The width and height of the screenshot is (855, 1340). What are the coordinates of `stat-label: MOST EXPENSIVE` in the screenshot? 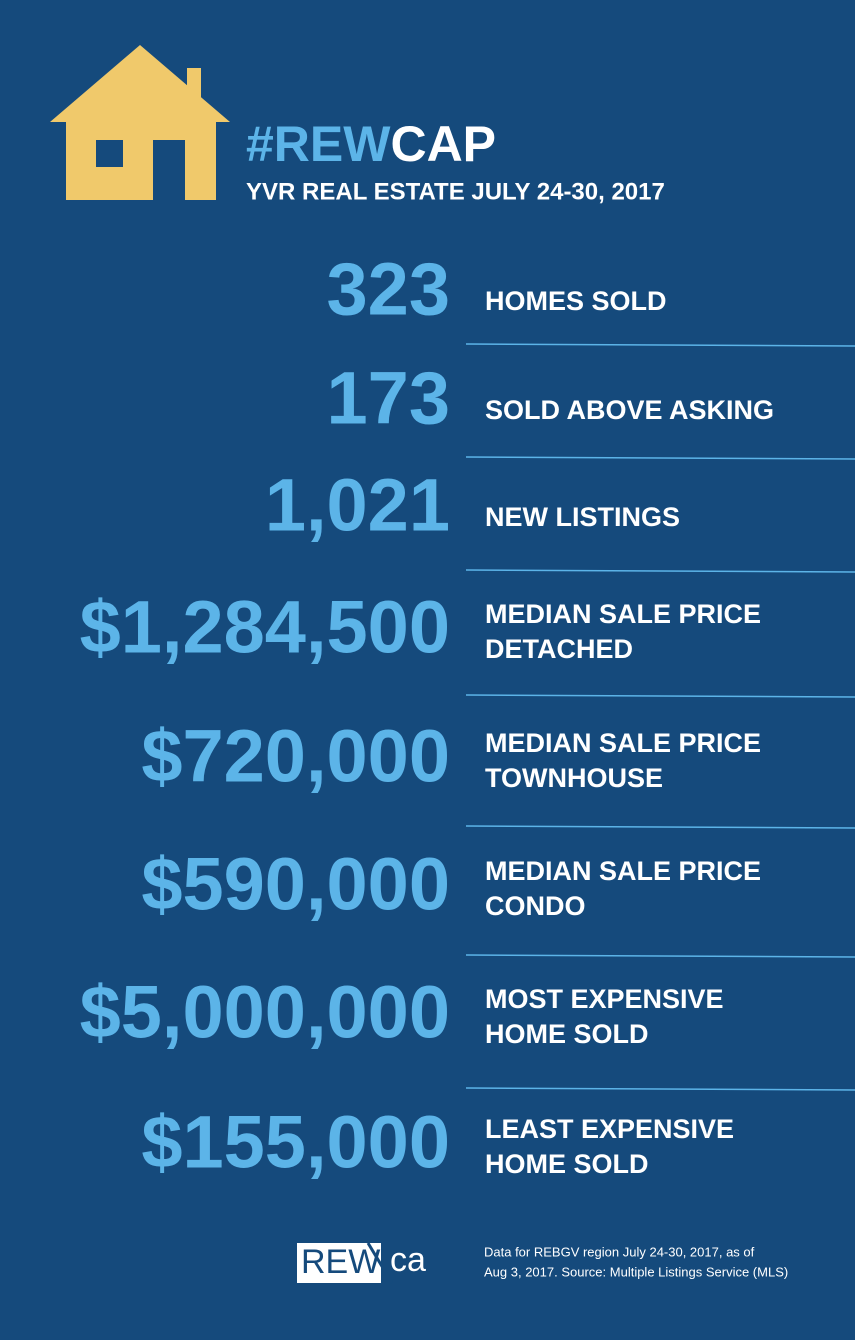 It's located at (604, 999).